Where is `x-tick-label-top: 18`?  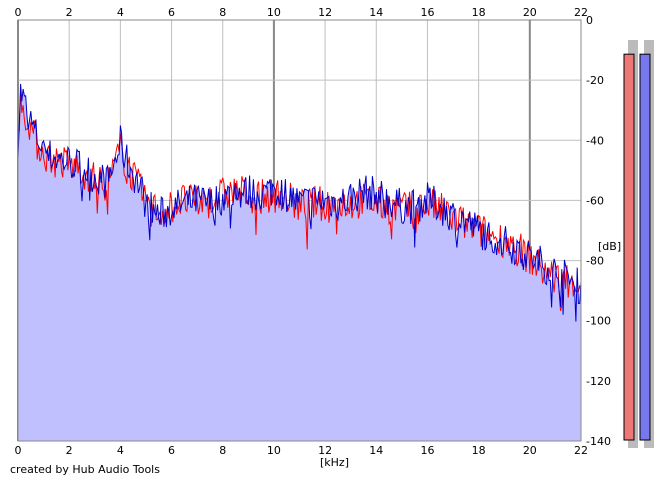
x-tick-label-top: 18 is located at coordinates (479, 12).